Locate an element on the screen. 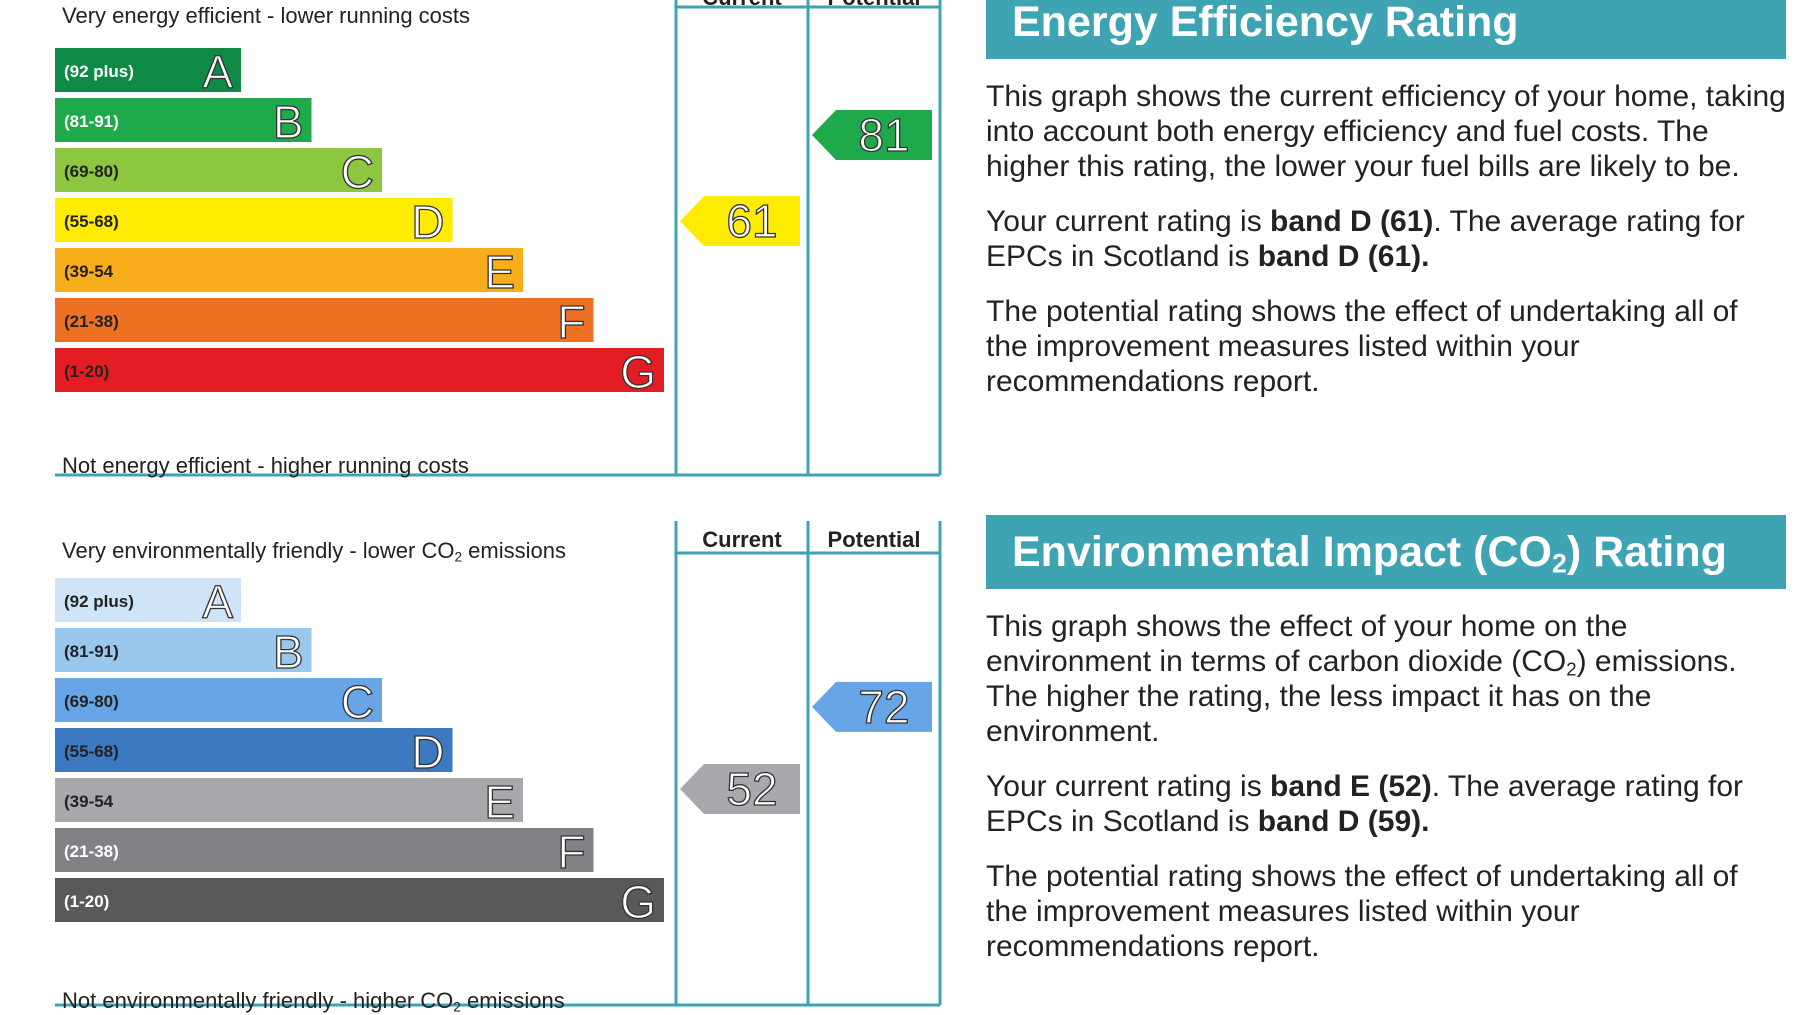 The height and width of the screenshot is (1015, 1800). impact-band-e-range: (39-54 is located at coordinates (89, 801).